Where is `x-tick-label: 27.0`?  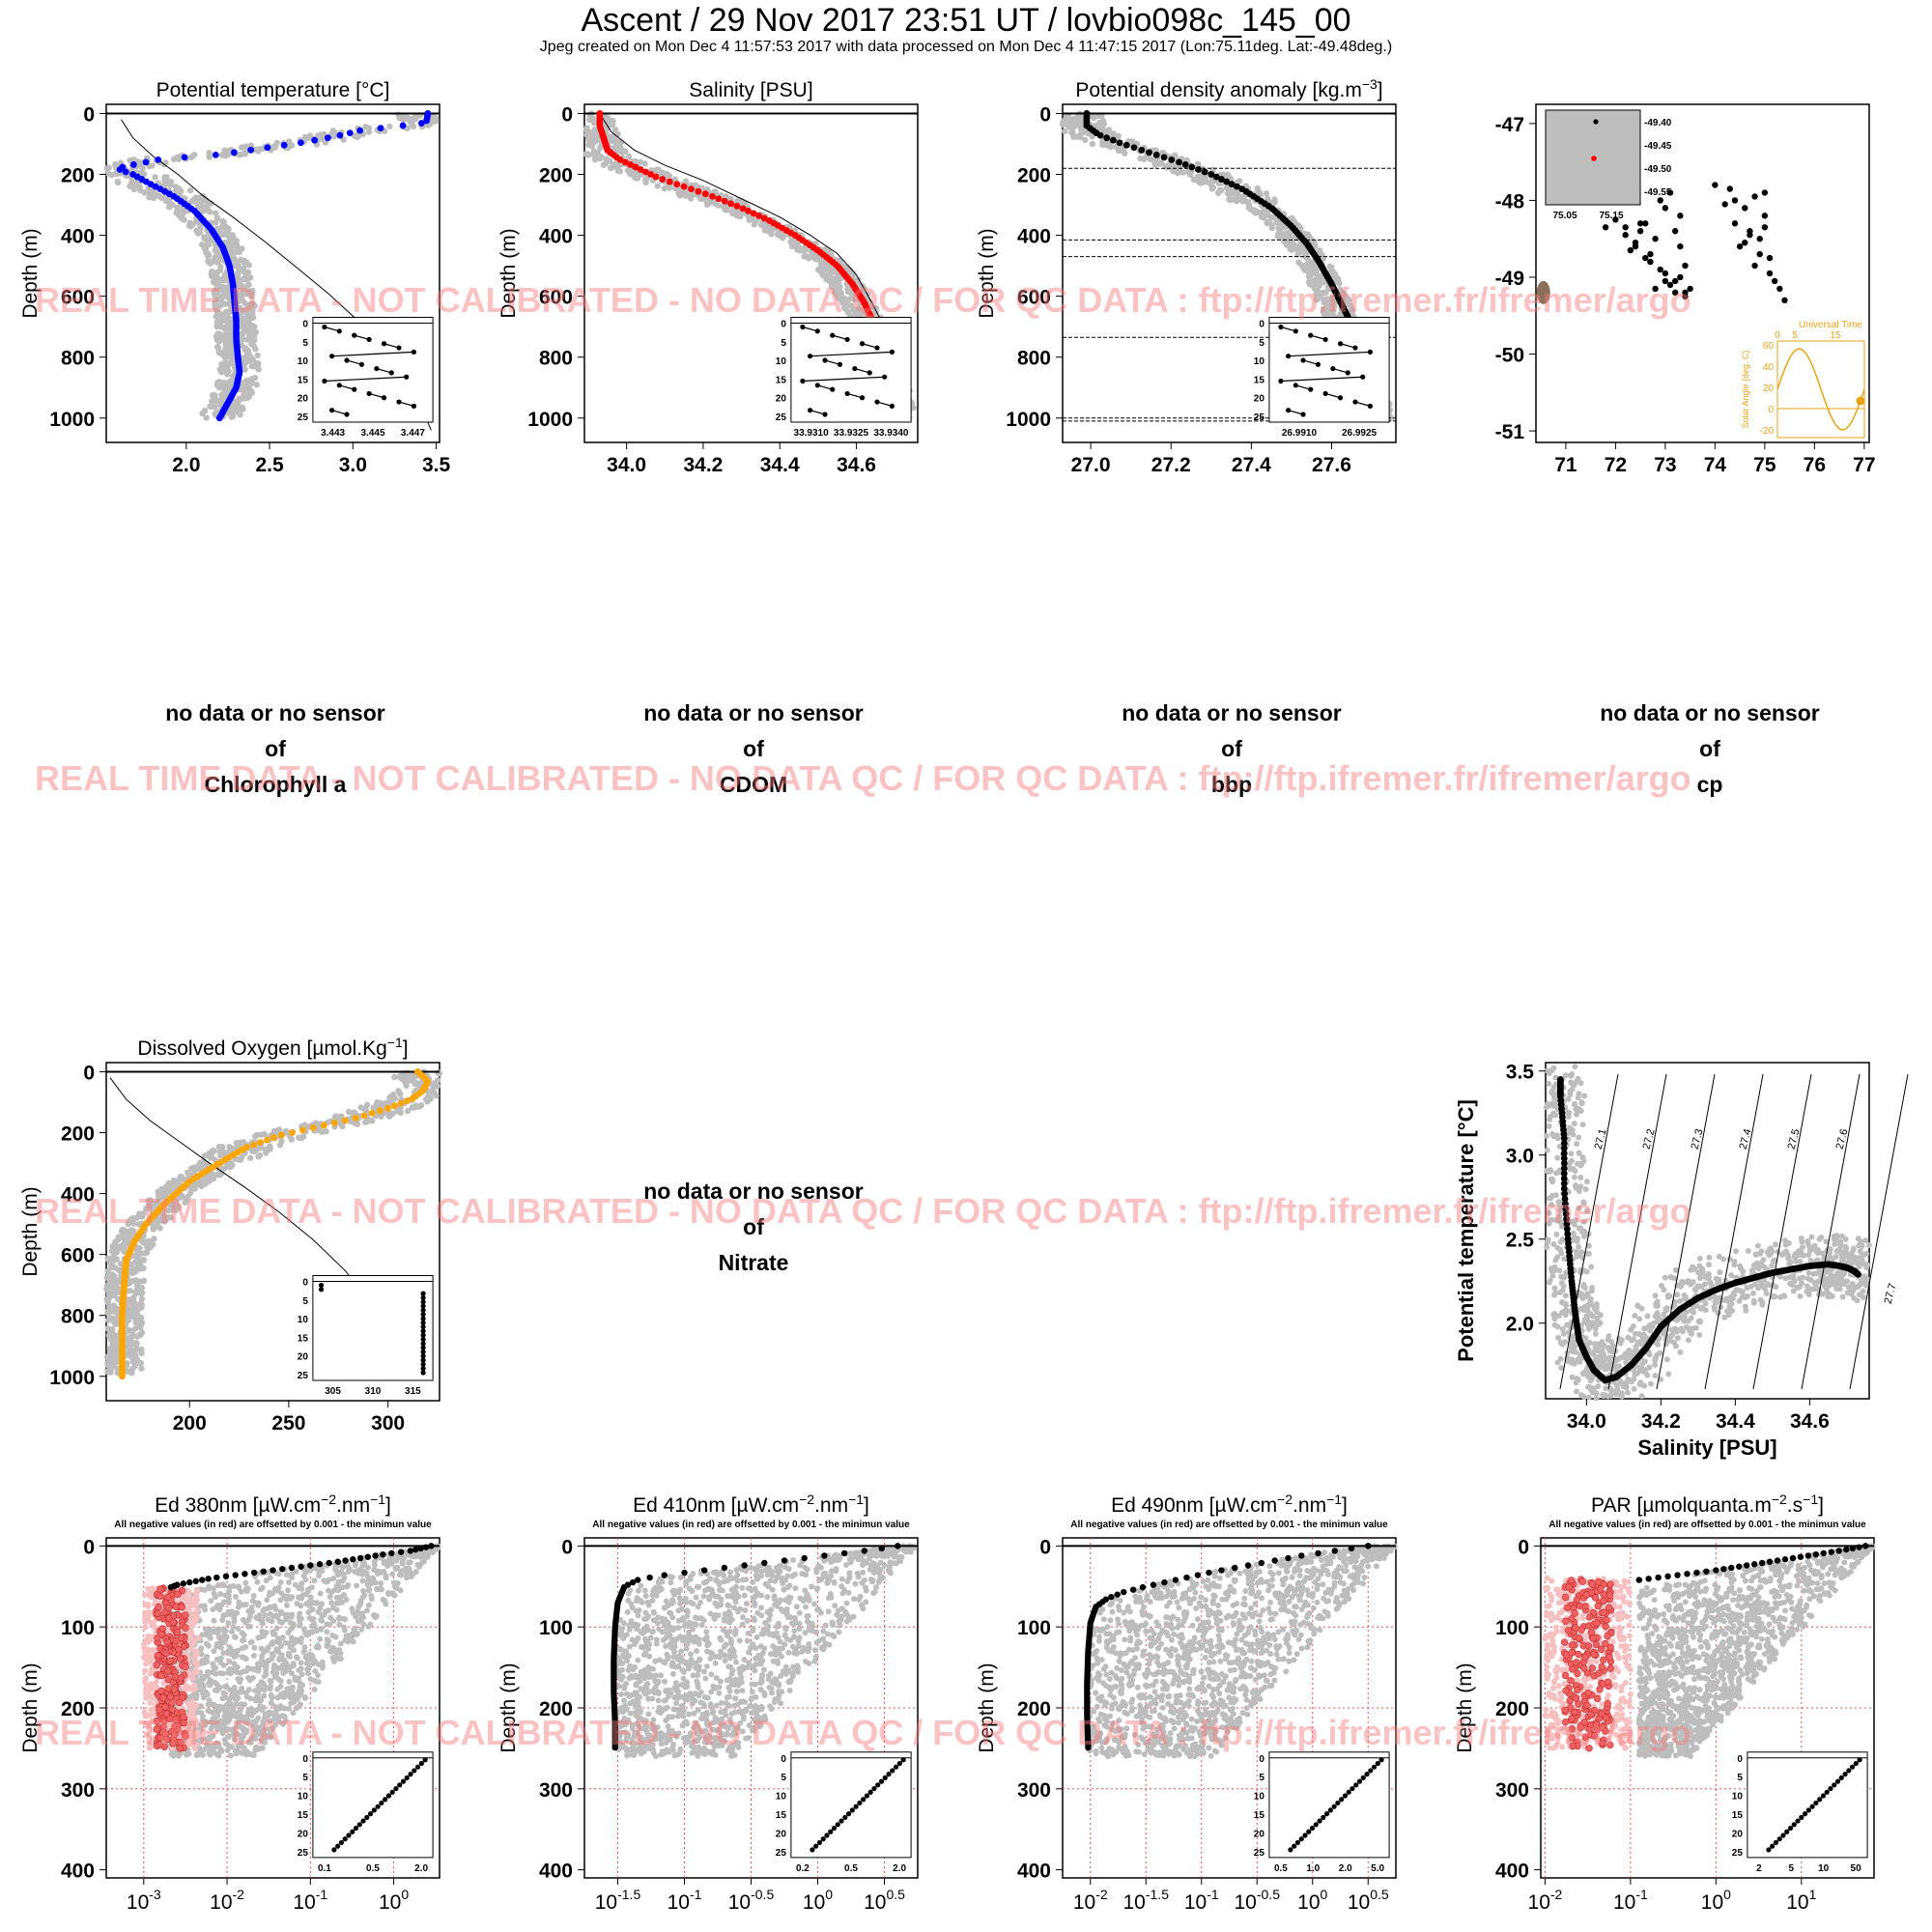
x-tick-label: 27.0 is located at coordinates (1091, 465).